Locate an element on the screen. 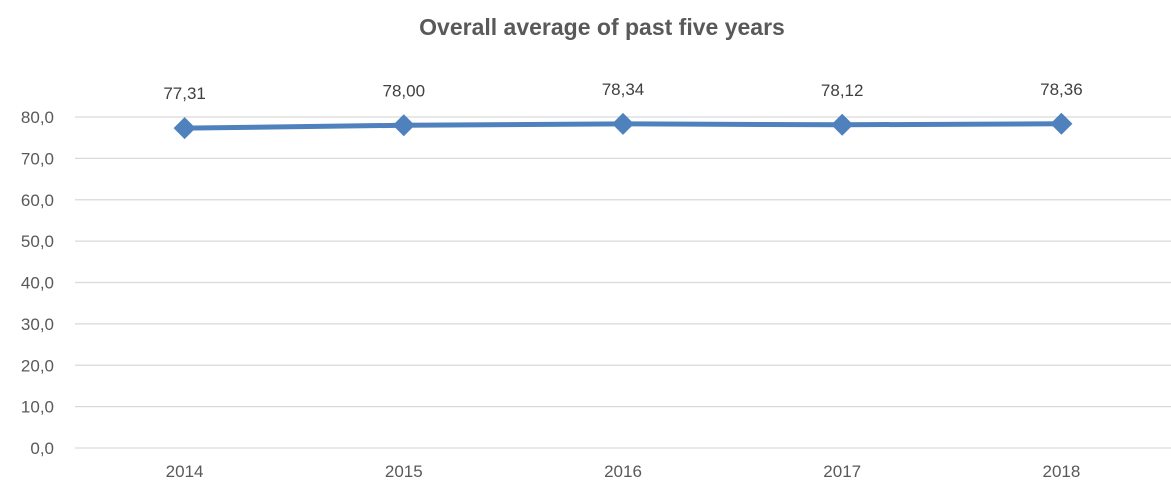 The height and width of the screenshot is (486, 1171). x-tick-label: 2015 is located at coordinates (404, 471).